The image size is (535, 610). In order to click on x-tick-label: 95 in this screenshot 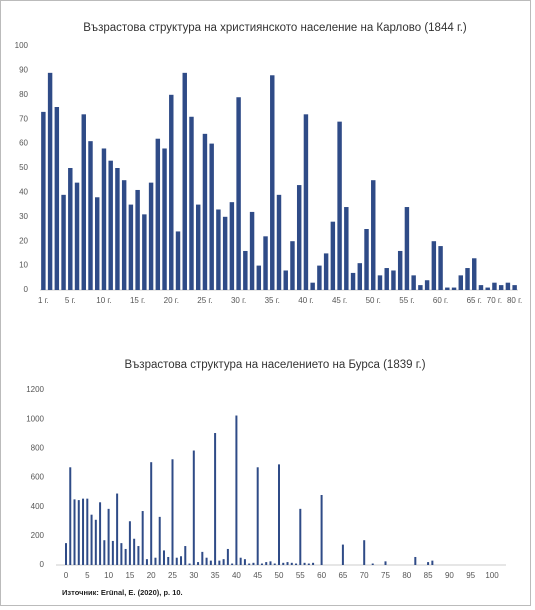, I will do `click(470, 575)`.